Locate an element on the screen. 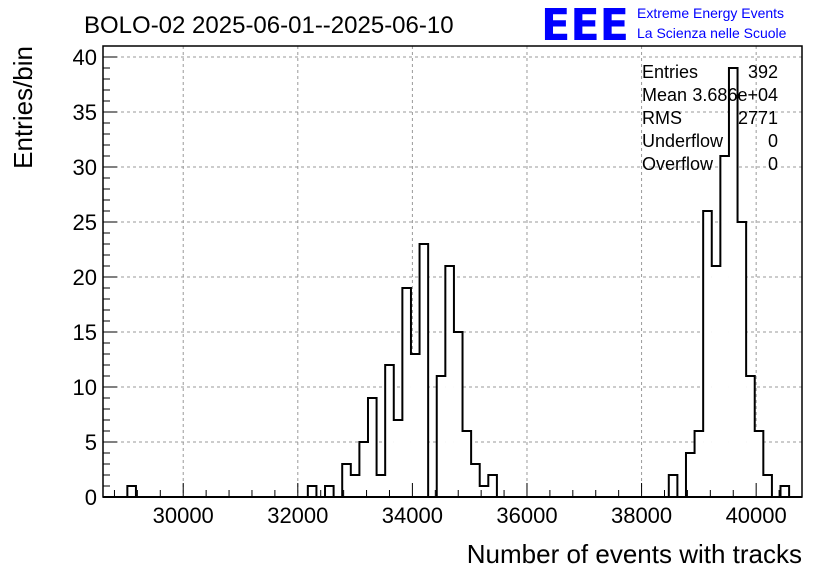 The height and width of the screenshot is (572, 836). y-tick-label: 25 is located at coordinates (85, 222).